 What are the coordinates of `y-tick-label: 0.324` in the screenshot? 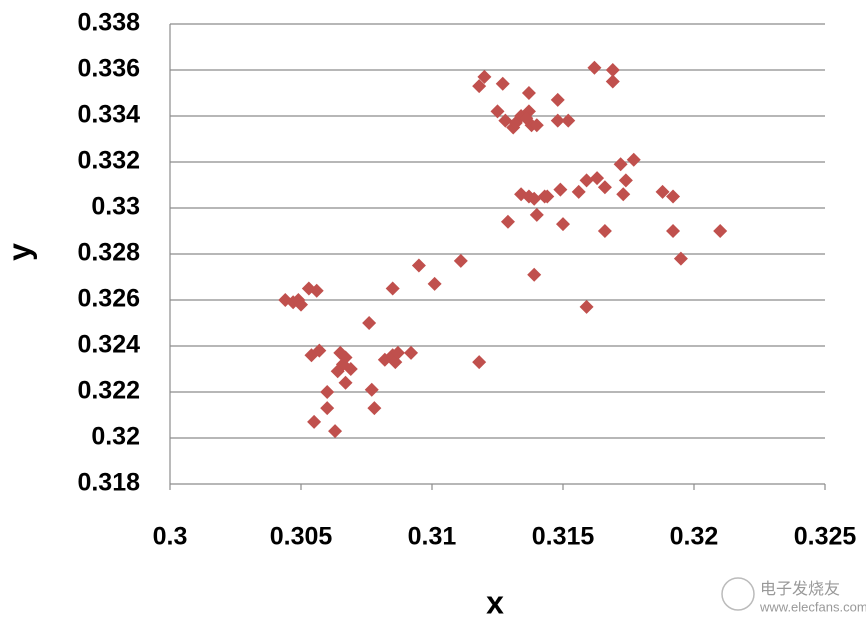 It's located at (108, 345).